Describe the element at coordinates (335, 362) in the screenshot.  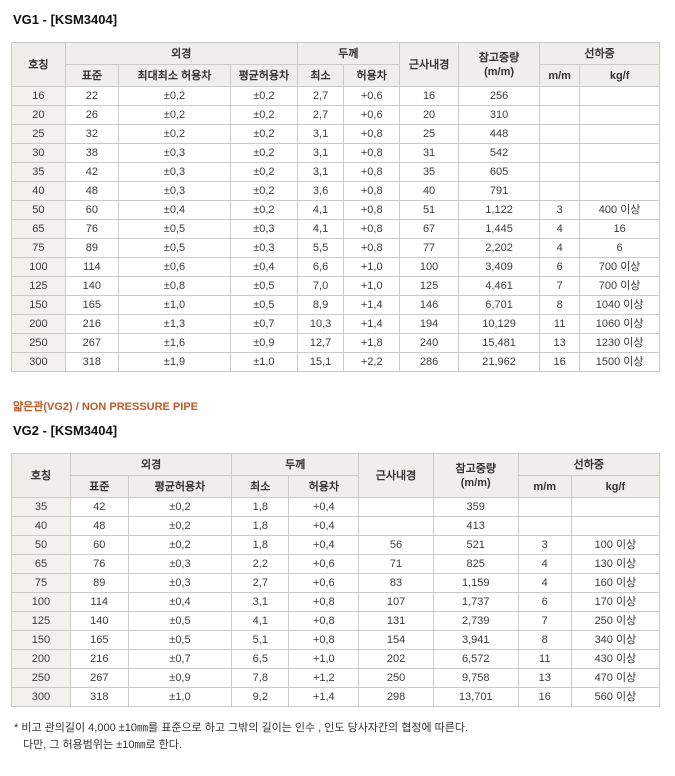
I see `table-row: 300 318 ±1,9 ±1,0 15,1 +2,2 286 21,962 16 1500 이상` at that location.